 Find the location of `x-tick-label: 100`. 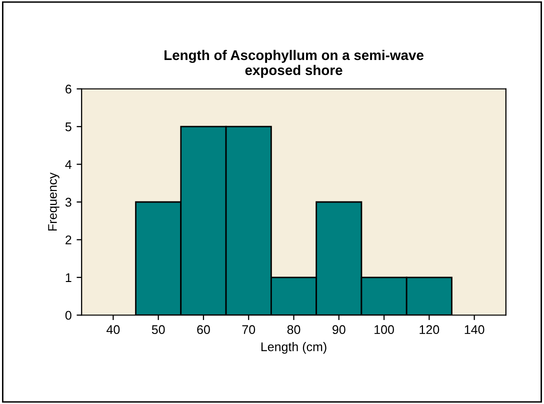

x-tick-label: 100 is located at coordinates (384, 329).